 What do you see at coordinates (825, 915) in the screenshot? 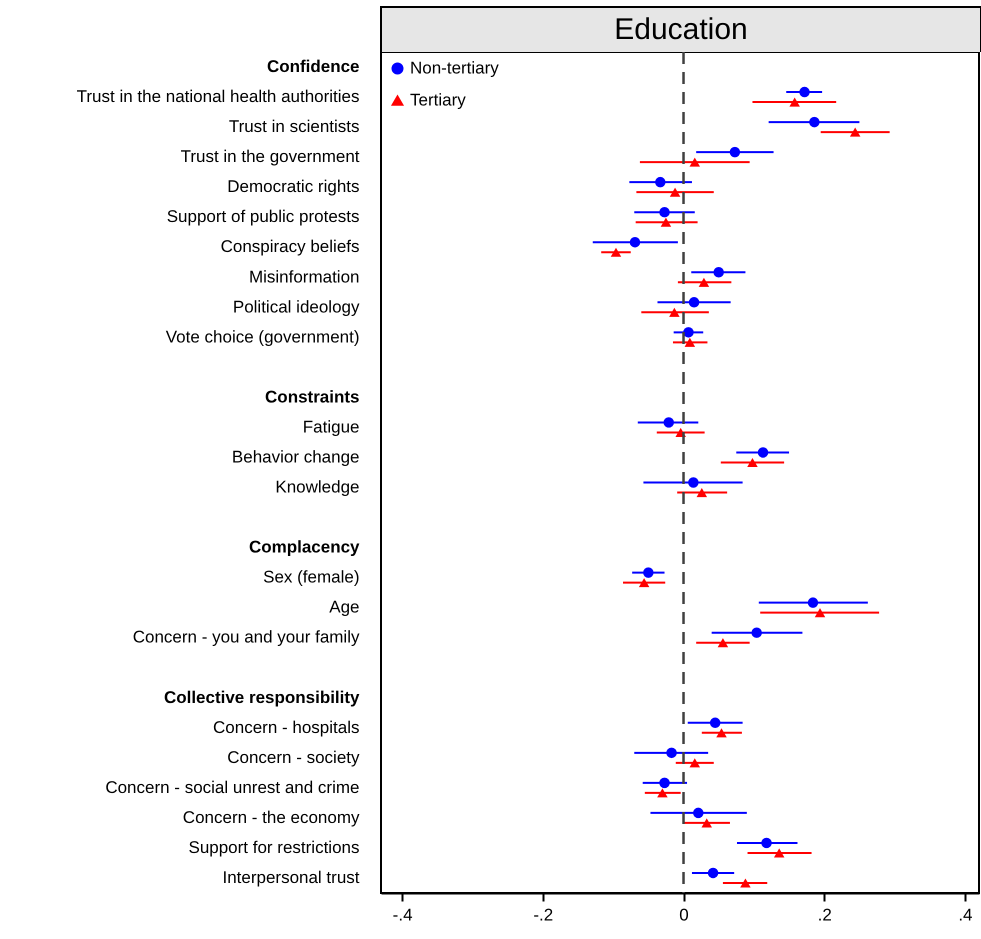
I see `x-tick-label: .2` at bounding box center [825, 915].